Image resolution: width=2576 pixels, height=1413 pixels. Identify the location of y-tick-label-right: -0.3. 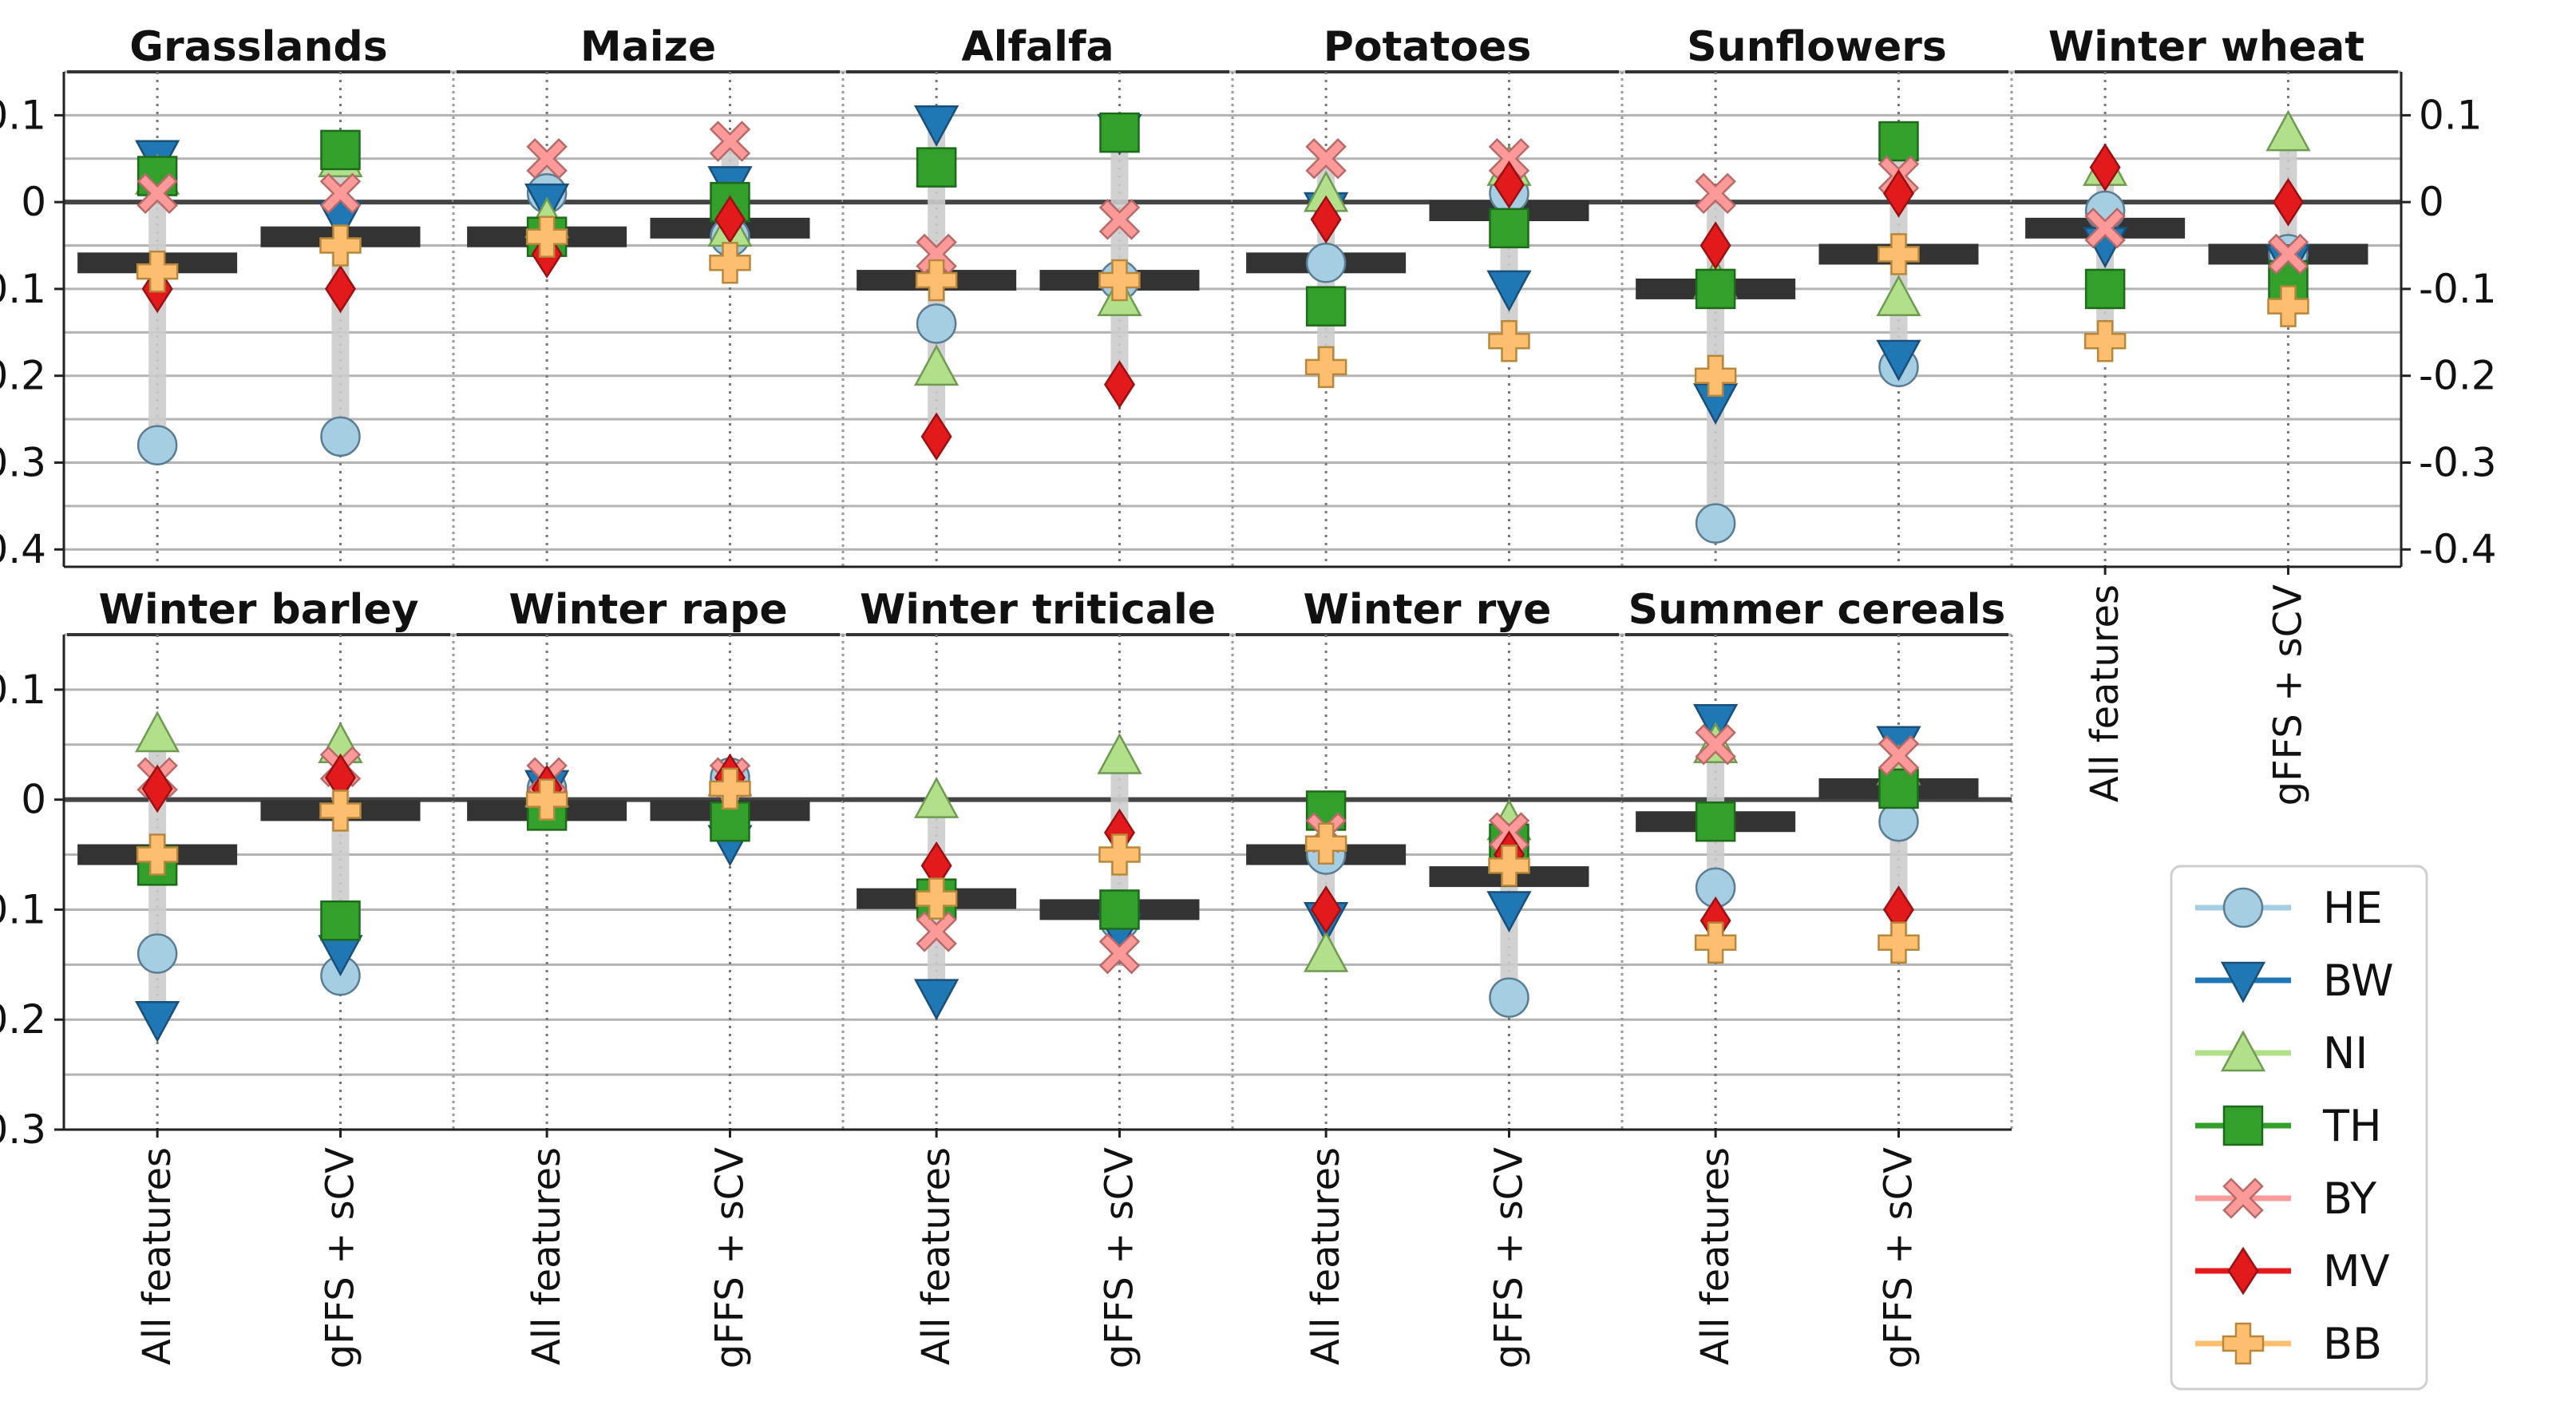
(2458, 462).